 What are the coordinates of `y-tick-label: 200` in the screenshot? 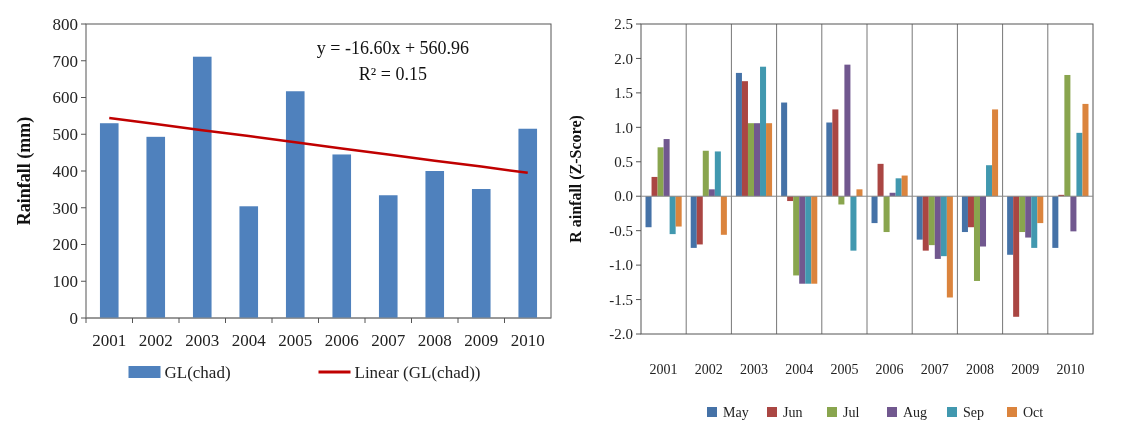 It's located at (65, 245).